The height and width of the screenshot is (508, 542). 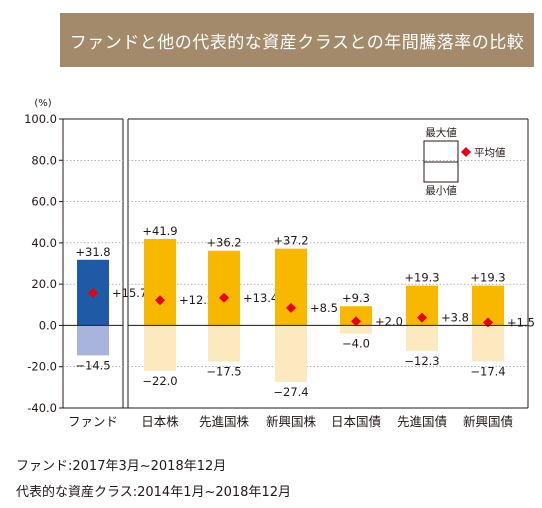 I want to click on chart-title: ファンドと他の代表的な資産クラスとの年間騰落率の比較, so click(x=297, y=42).